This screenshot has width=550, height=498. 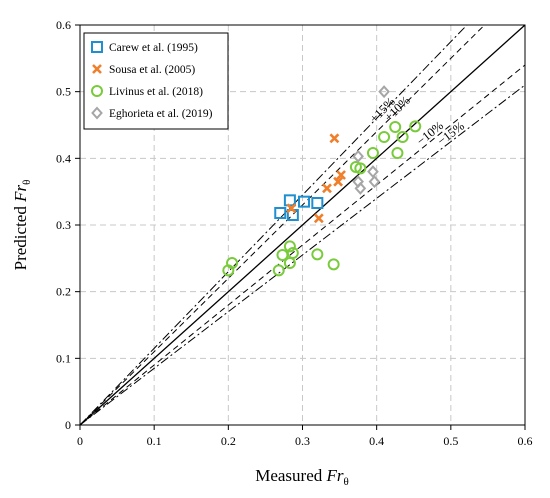 What do you see at coordinates (302, 477) in the screenshot?
I see `x-axis-title: Measured Frθ` at bounding box center [302, 477].